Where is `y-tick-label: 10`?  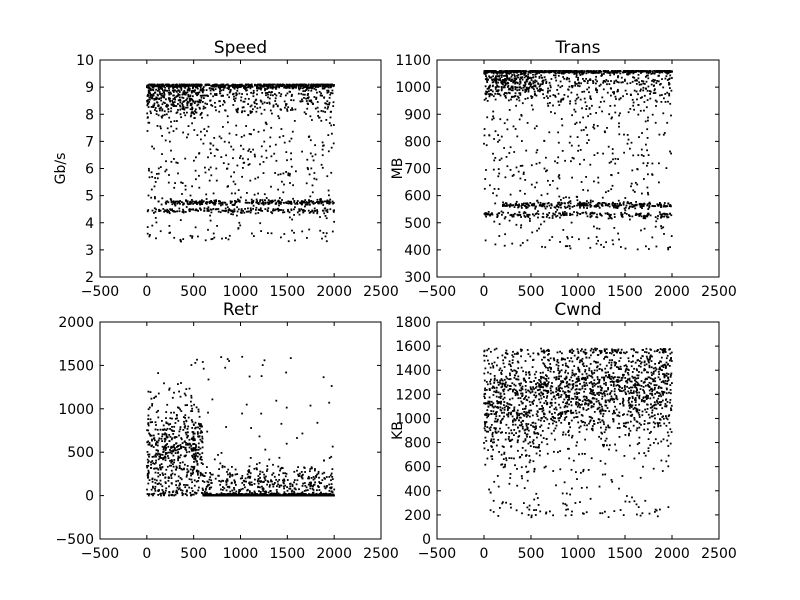 y-tick-label: 10 is located at coordinates (85, 61).